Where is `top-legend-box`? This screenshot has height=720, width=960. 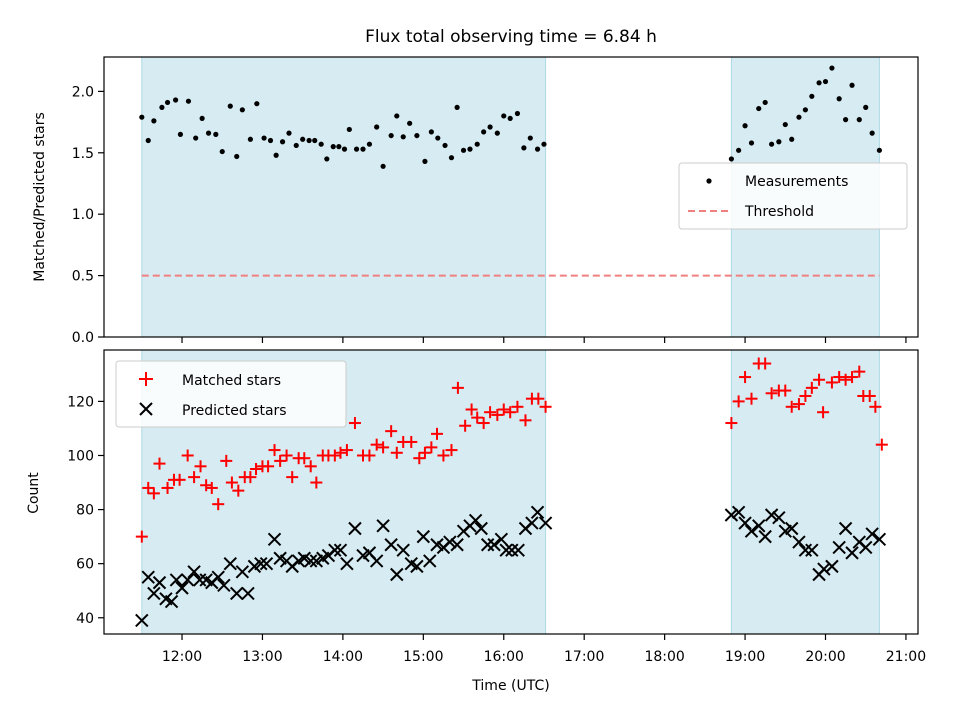 top-legend-box is located at coordinates (793, 196).